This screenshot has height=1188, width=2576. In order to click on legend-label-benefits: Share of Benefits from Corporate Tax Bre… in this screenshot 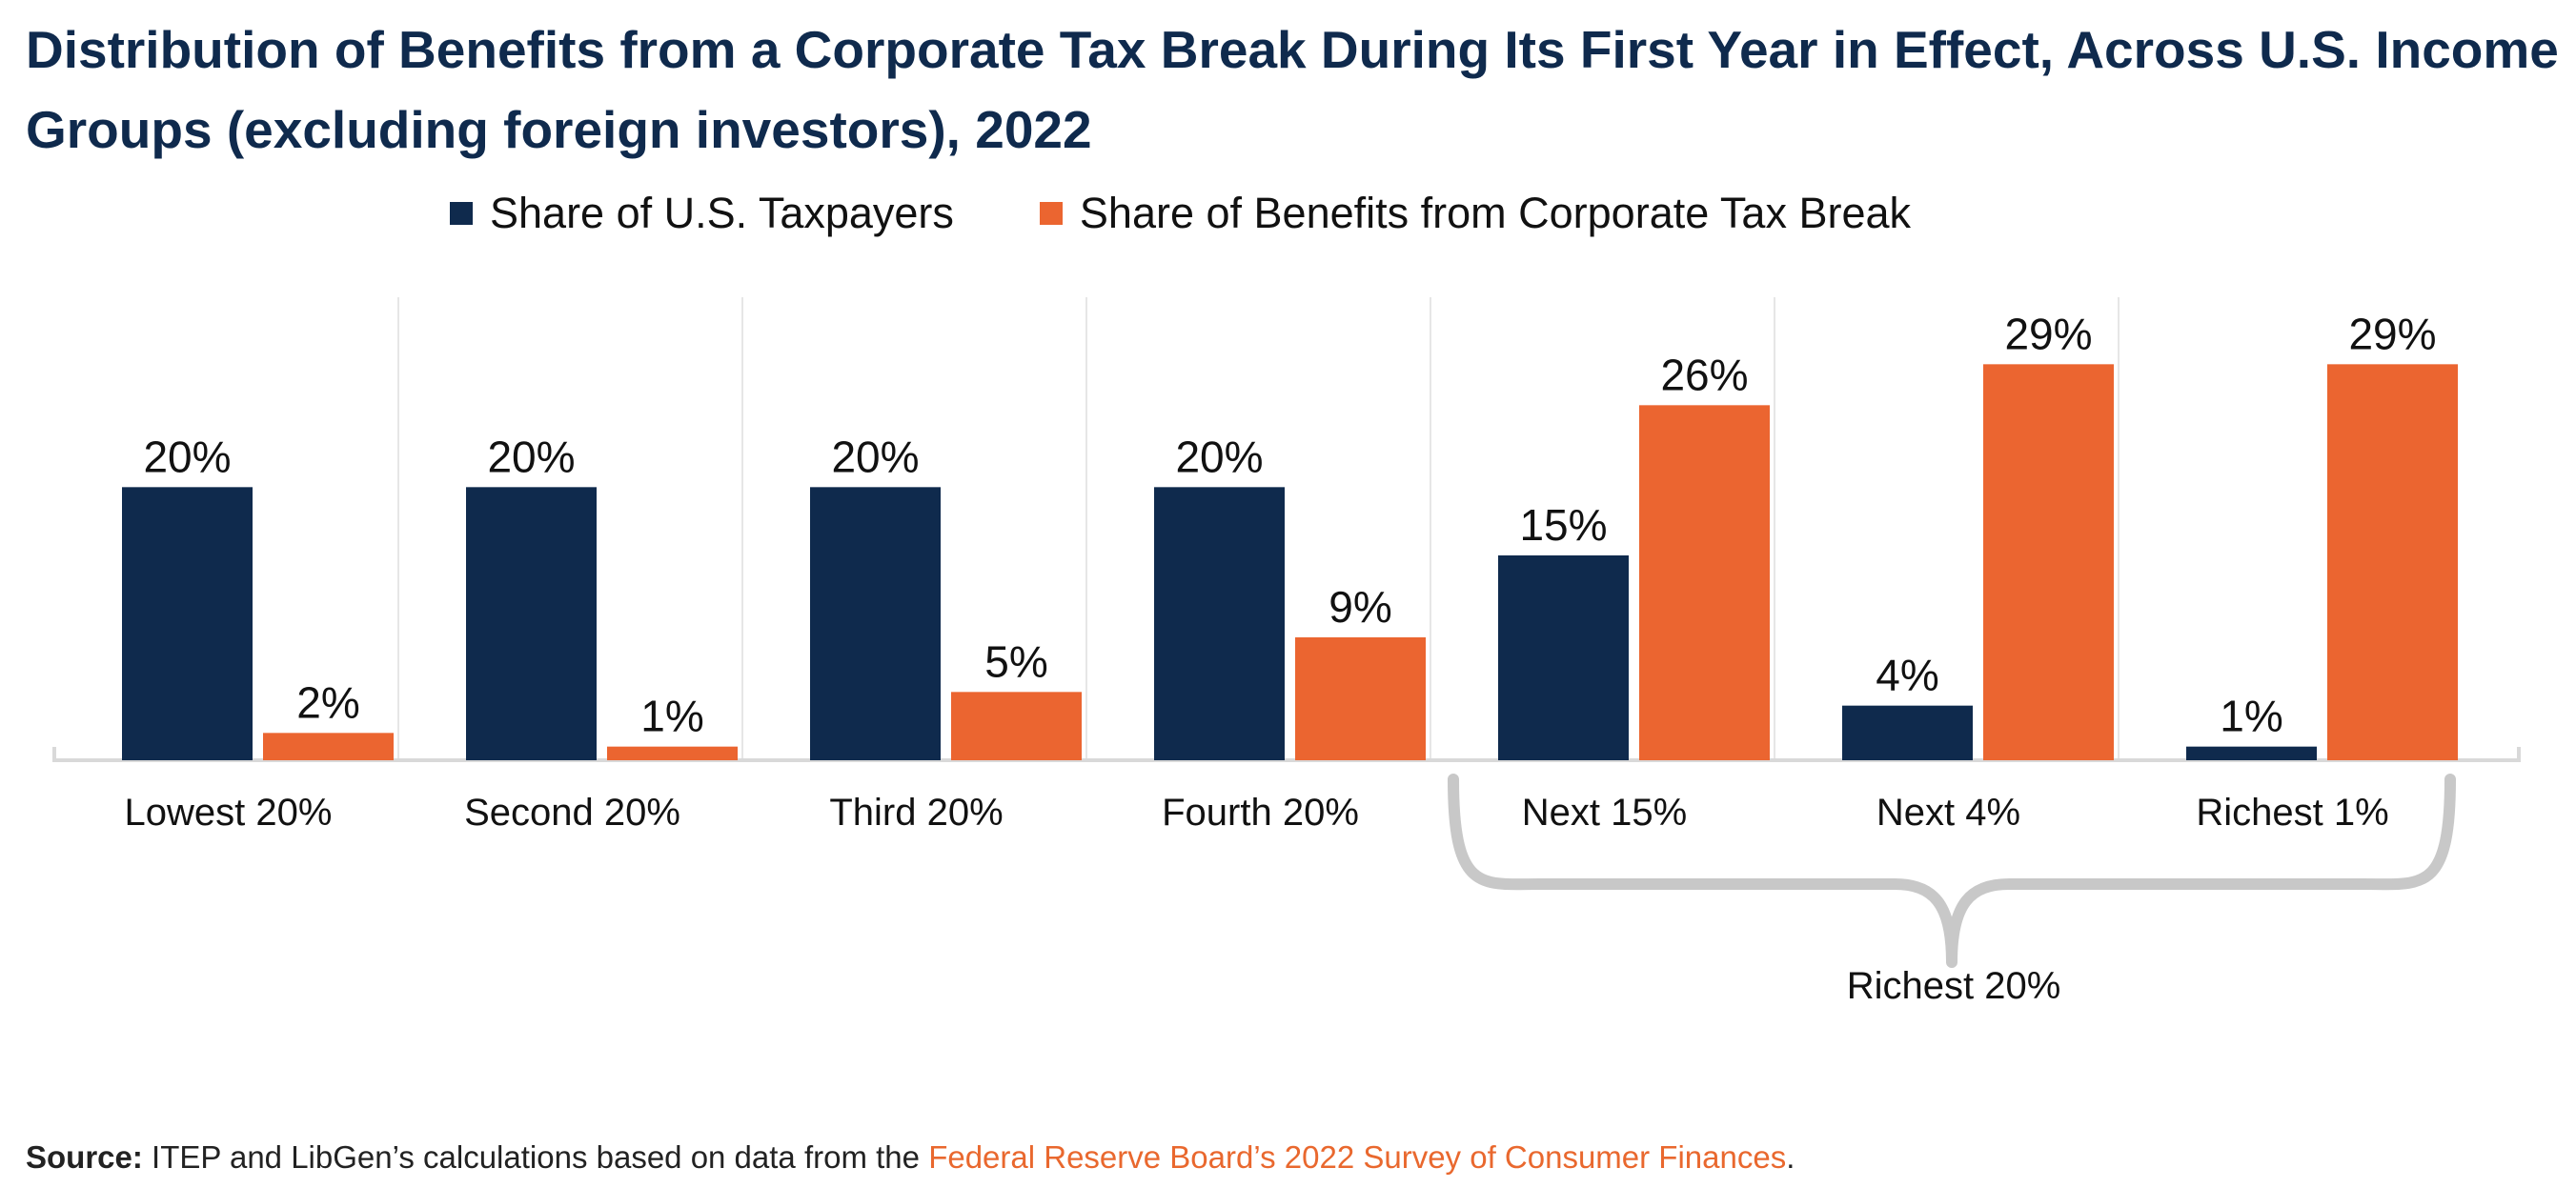, I will do `click(1496, 213)`.